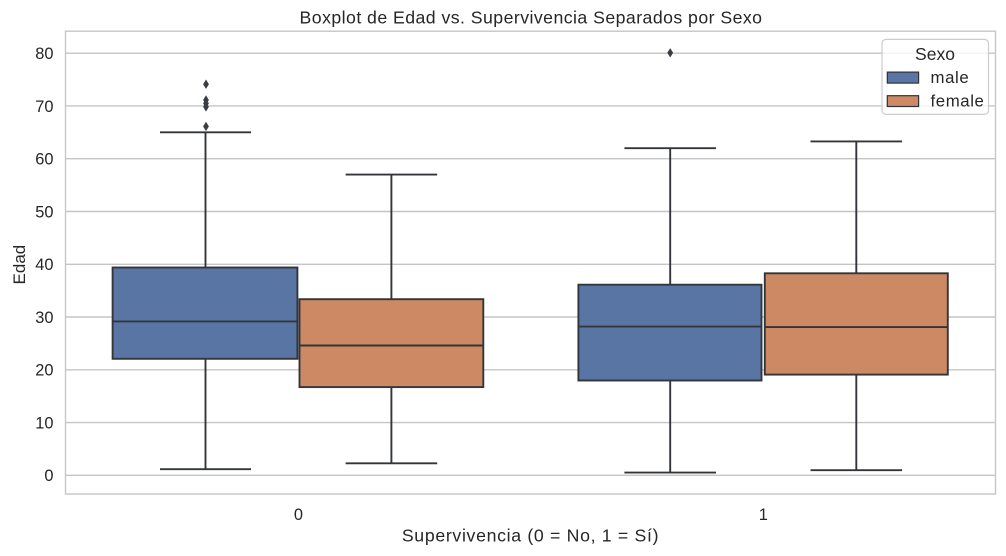 This screenshot has width=1006, height=556. What do you see at coordinates (44, 107) in the screenshot?
I see `svg-text: 70` at bounding box center [44, 107].